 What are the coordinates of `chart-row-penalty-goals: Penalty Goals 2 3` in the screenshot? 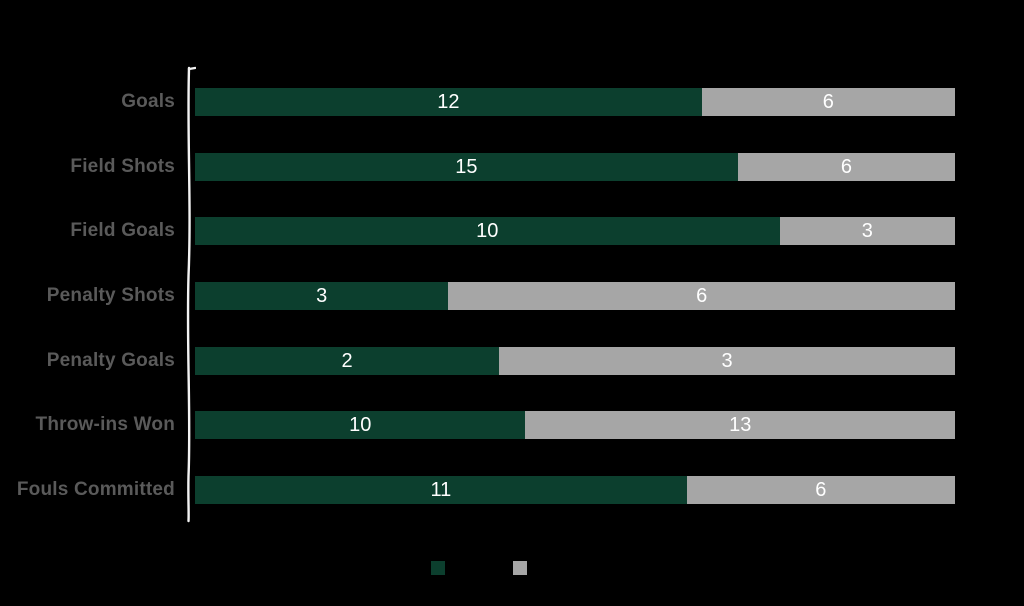 It's located at (512, 360).